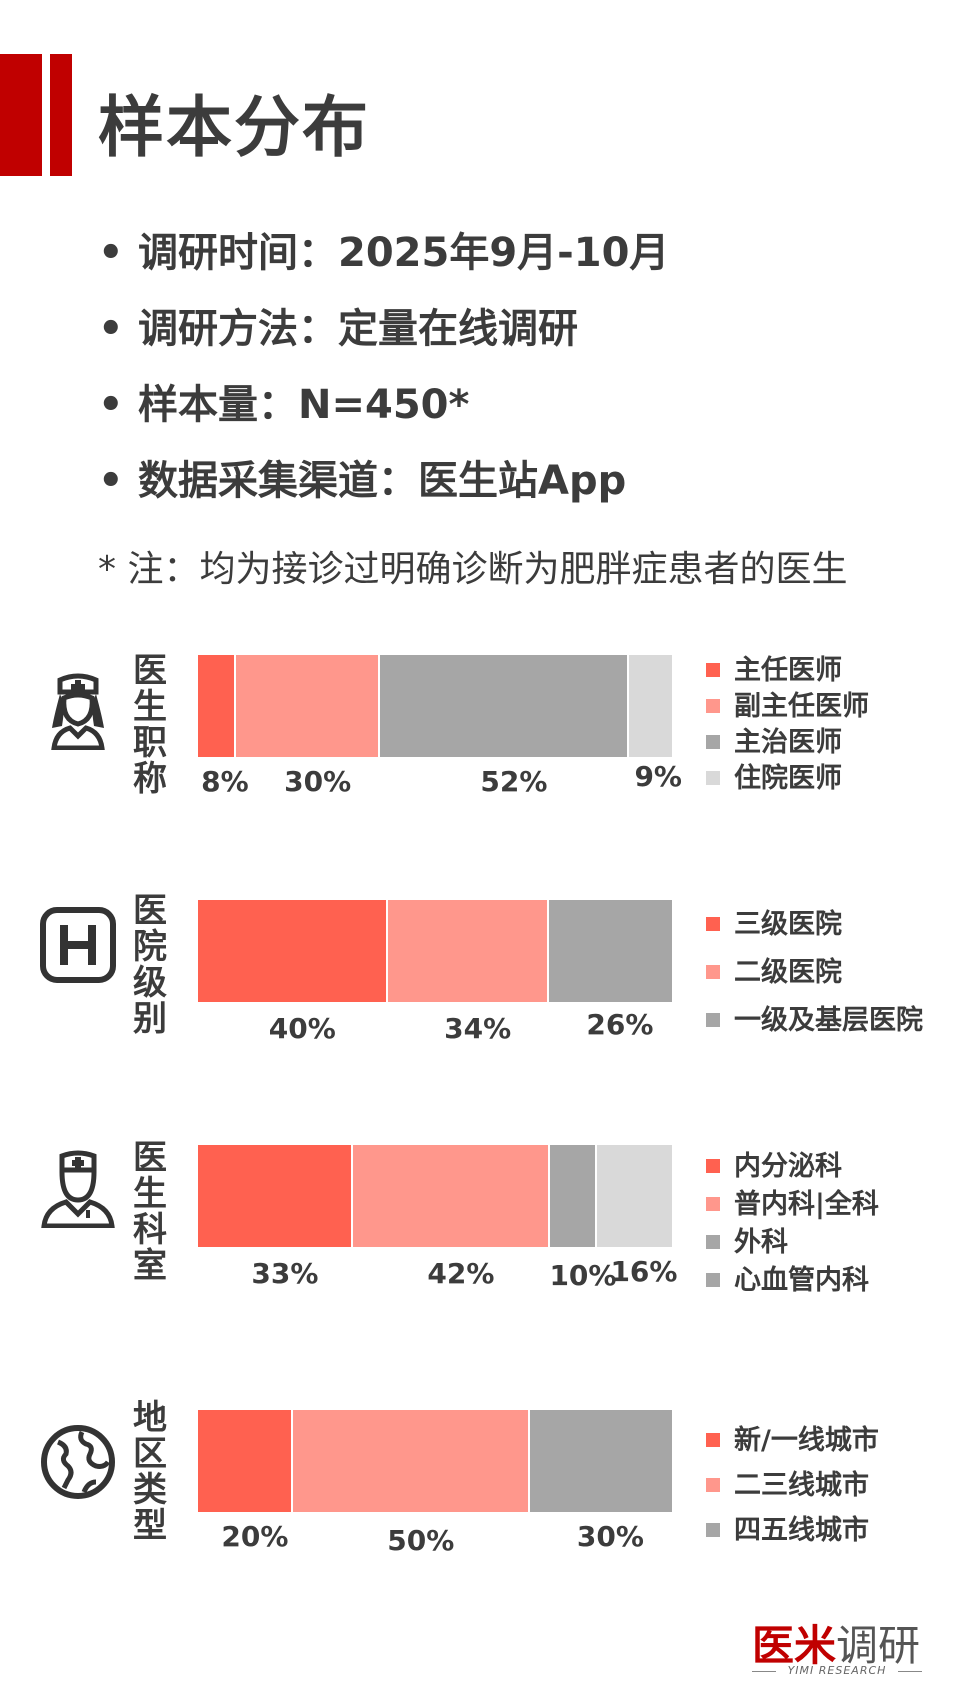 The image size is (960, 1706). I want to click on chart-label: 医院级别, so click(150, 965).